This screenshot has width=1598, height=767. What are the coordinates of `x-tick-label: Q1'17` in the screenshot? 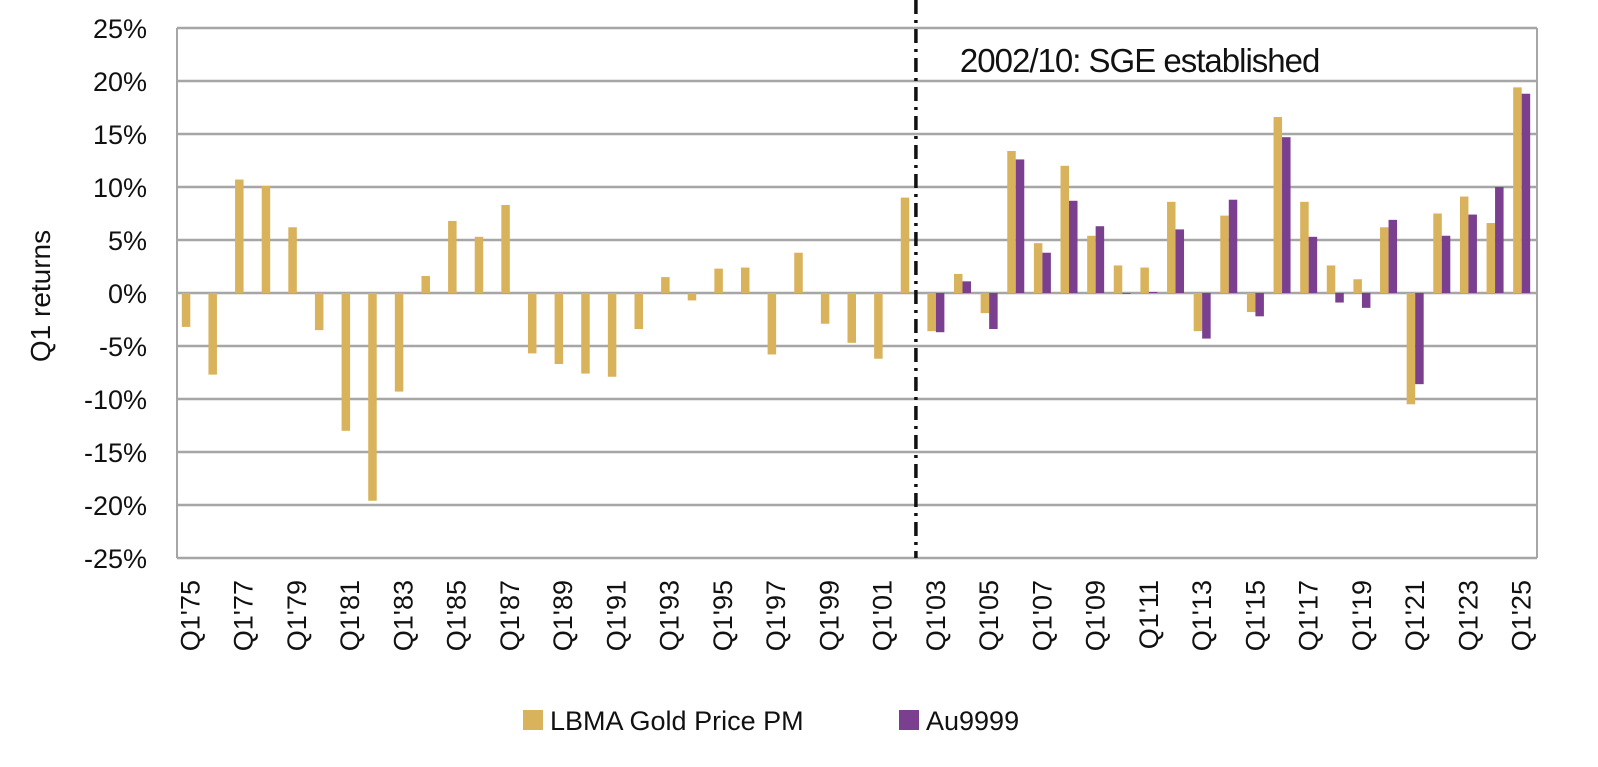 It's located at (1309, 615).